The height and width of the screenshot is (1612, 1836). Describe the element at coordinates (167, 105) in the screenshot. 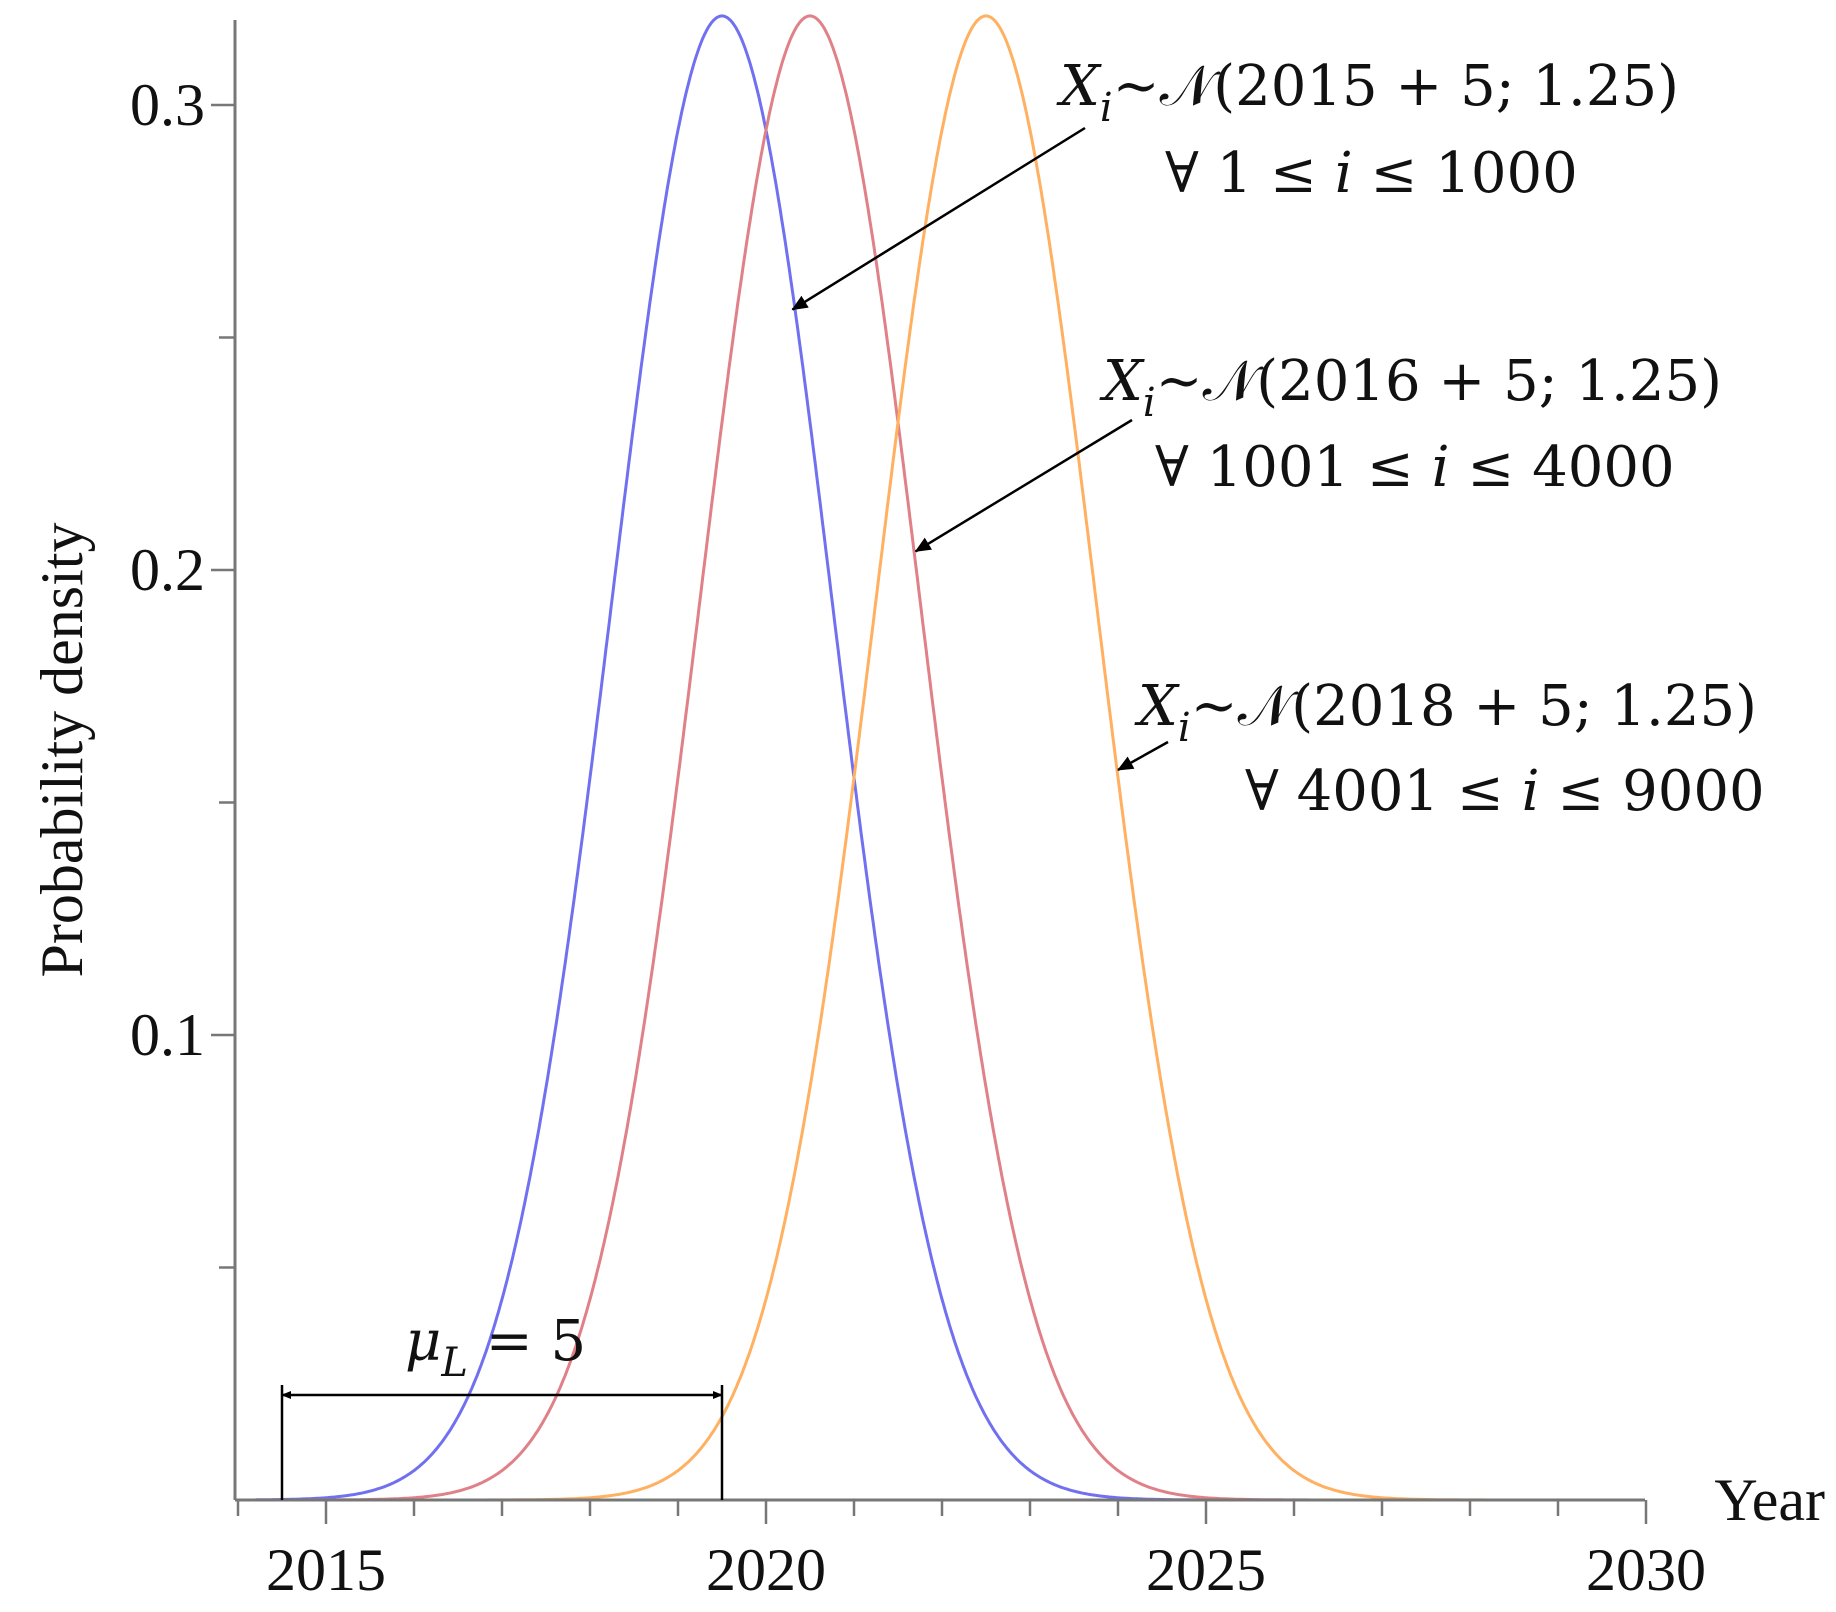

I see `y-tick-label: 0.3` at that location.